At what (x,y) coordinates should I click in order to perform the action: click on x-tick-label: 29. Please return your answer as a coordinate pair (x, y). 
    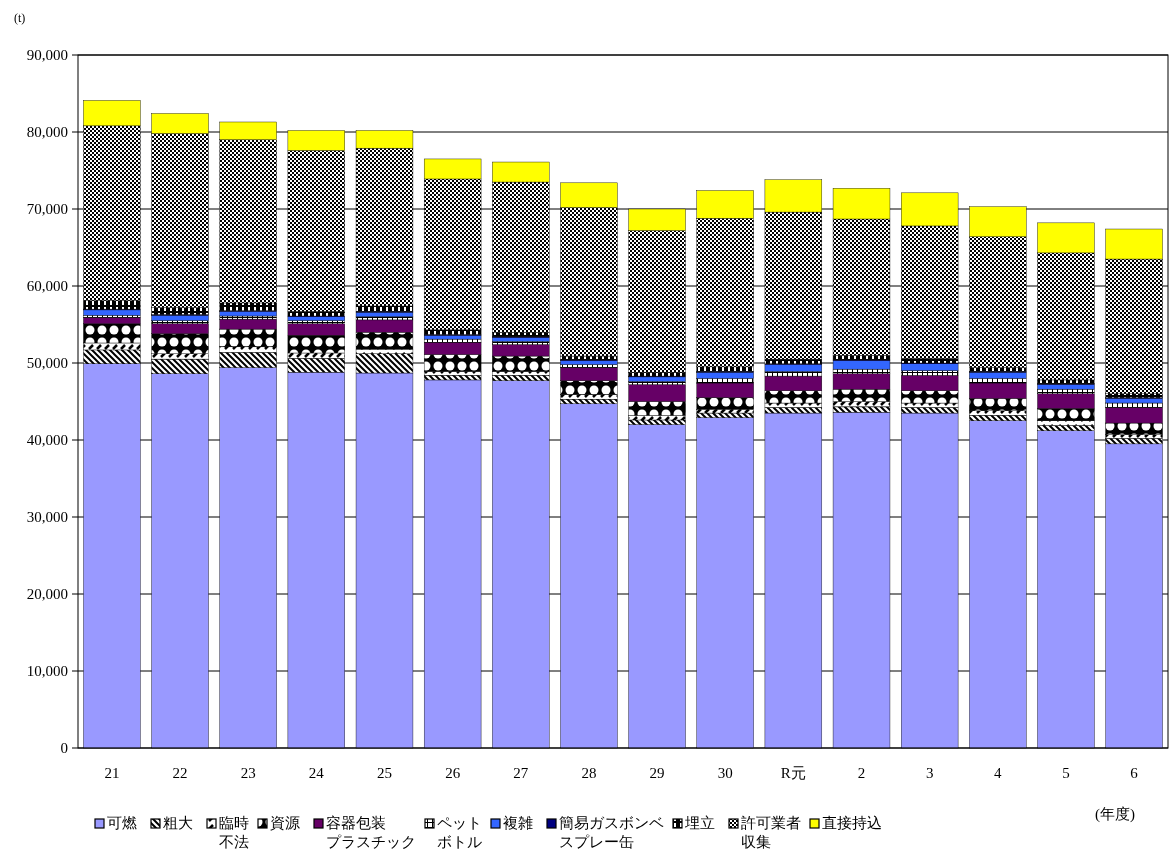
    Looking at the image, I should click on (657, 773).